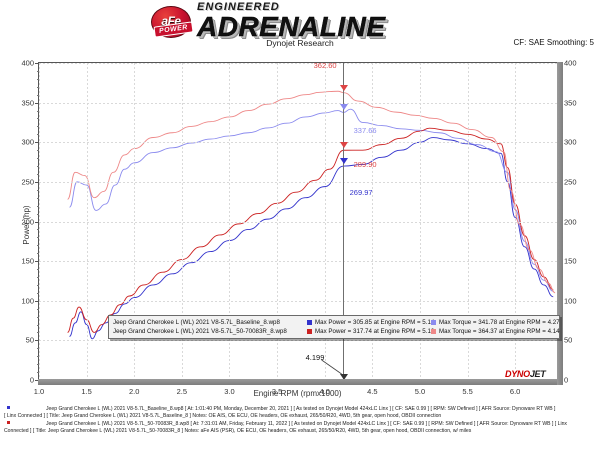  I want to click on power-color-swatch, so click(309, 322).